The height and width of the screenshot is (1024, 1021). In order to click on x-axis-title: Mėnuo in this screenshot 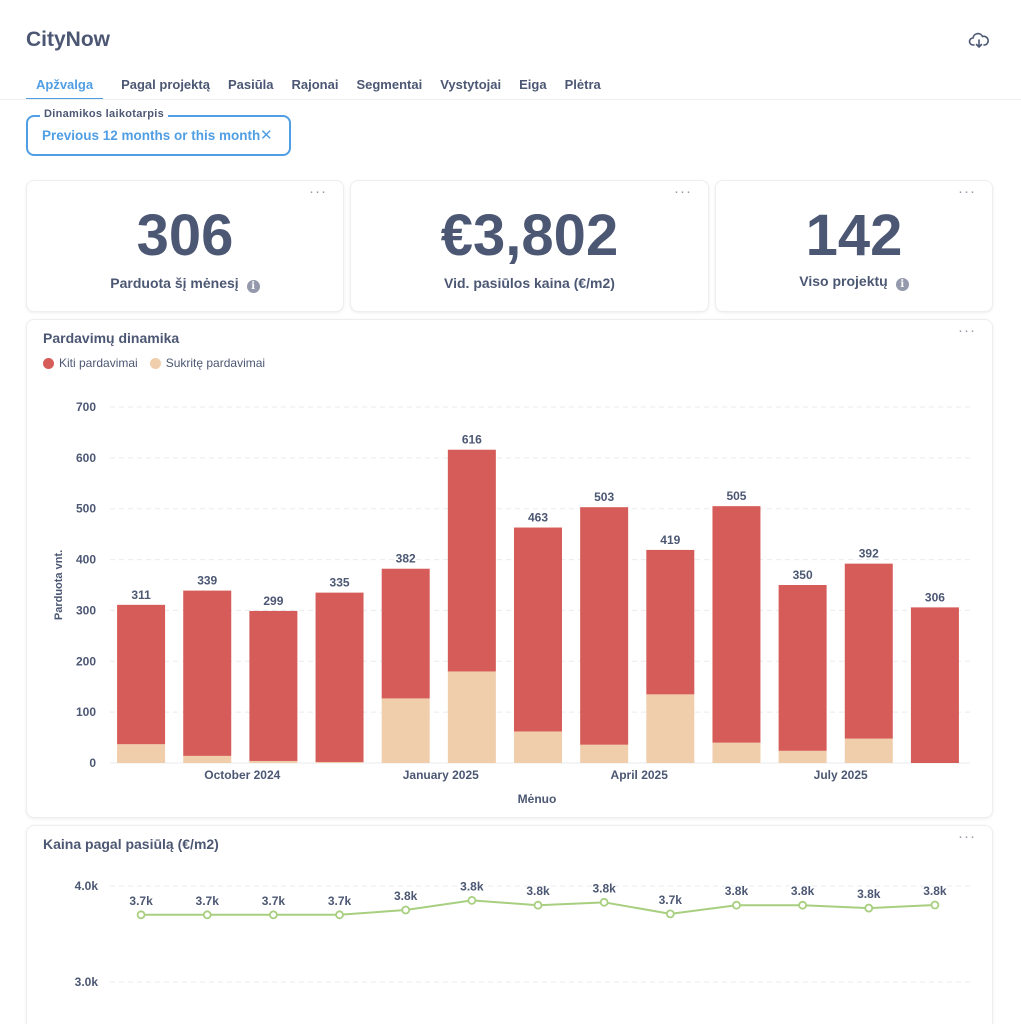, I will do `click(537, 799)`.